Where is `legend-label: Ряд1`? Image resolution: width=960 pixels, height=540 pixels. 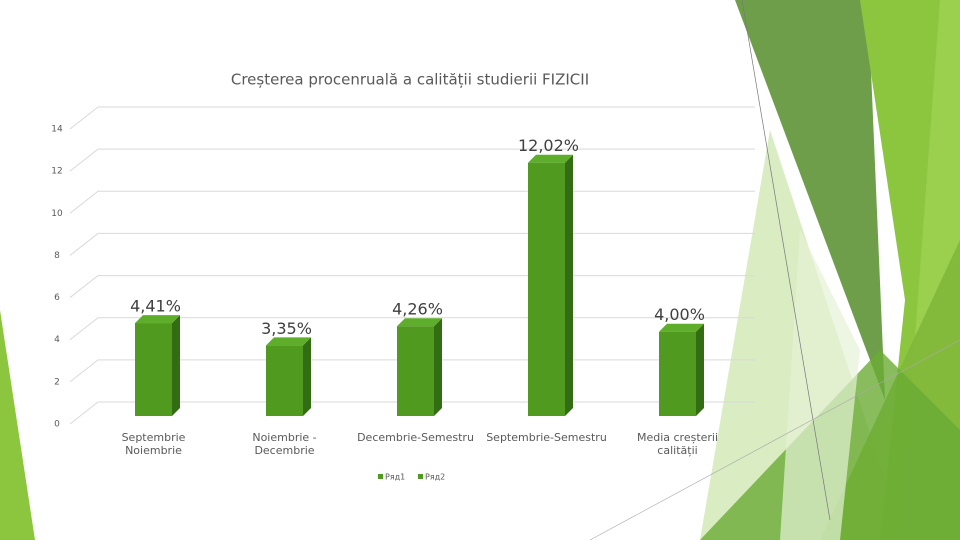 legend-label: Ряд1 is located at coordinates (395, 477).